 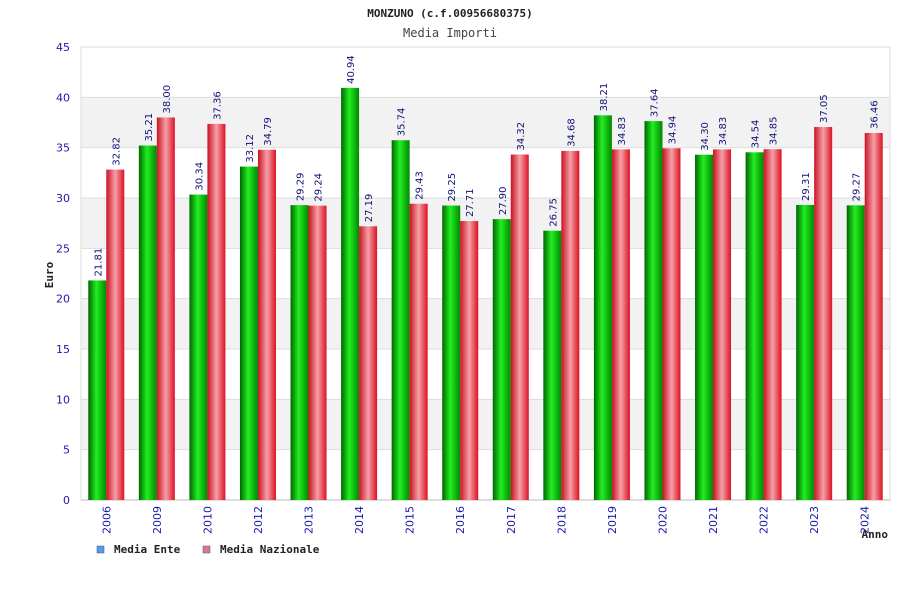 What do you see at coordinates (319, 187) in the screenshot?
I see `data-label-media-nazionale-2013: 29.24` at bounding box center [319, 187].